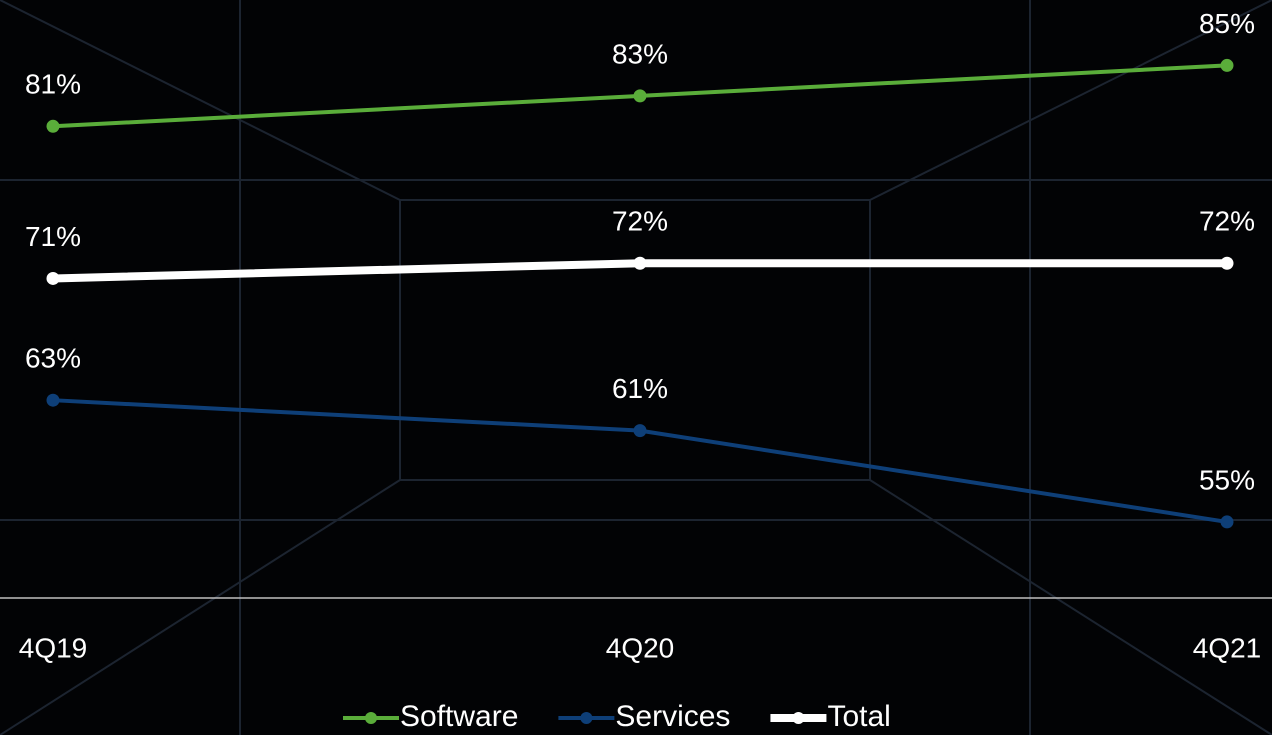 The height and width of the screenshot is (735, 1272). What do you see at coordinates (640, 388) in the screenshot?
I see `data-label: 61%` at bounding box center [640, 388].